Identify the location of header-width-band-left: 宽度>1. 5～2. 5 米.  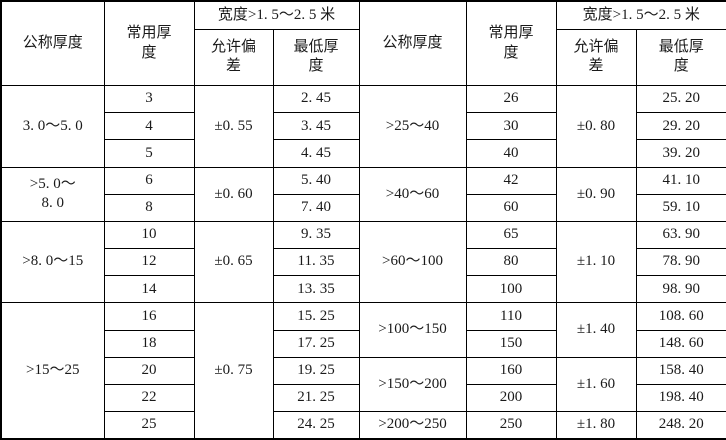
(276, 15).